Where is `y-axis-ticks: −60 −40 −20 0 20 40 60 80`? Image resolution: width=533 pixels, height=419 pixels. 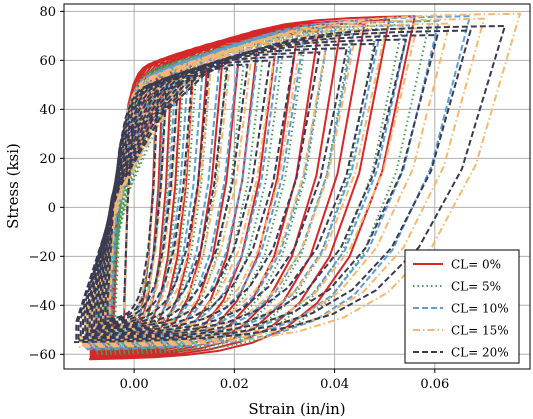
y-axis-ticks: −60 −40 −20 0 20 40 60 80 is located at coordinates (46, 184).